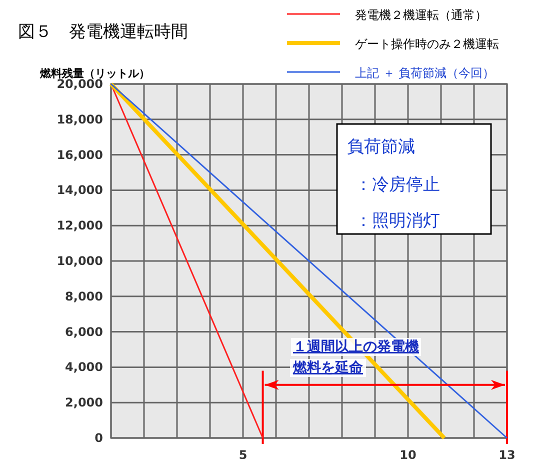  I want to click on x-tick-label: 5, so click(243, 453).